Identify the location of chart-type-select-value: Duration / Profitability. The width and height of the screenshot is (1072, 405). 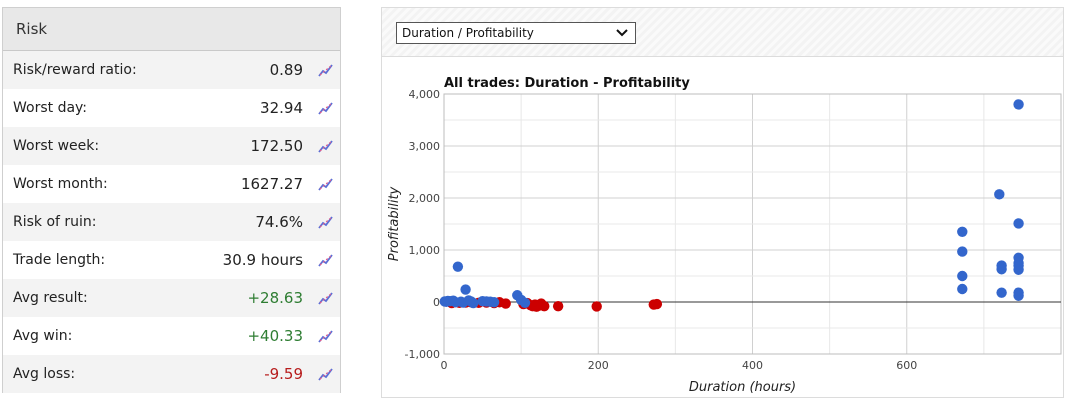
(468, 33).